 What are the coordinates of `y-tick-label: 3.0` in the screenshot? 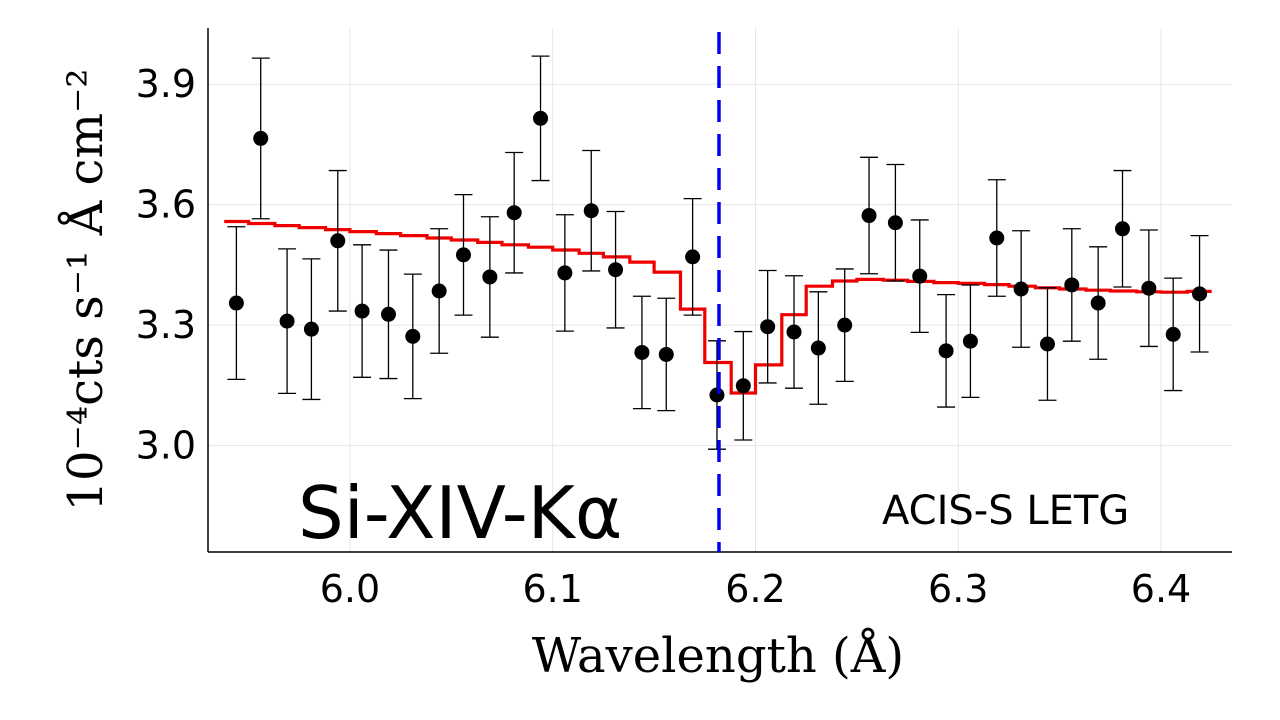 It's located at (166, 446).